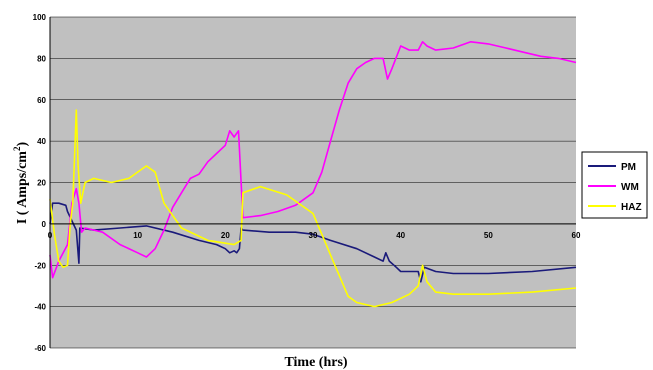  I want to click on legend-label-haz: HAZ, so click(631, 207).